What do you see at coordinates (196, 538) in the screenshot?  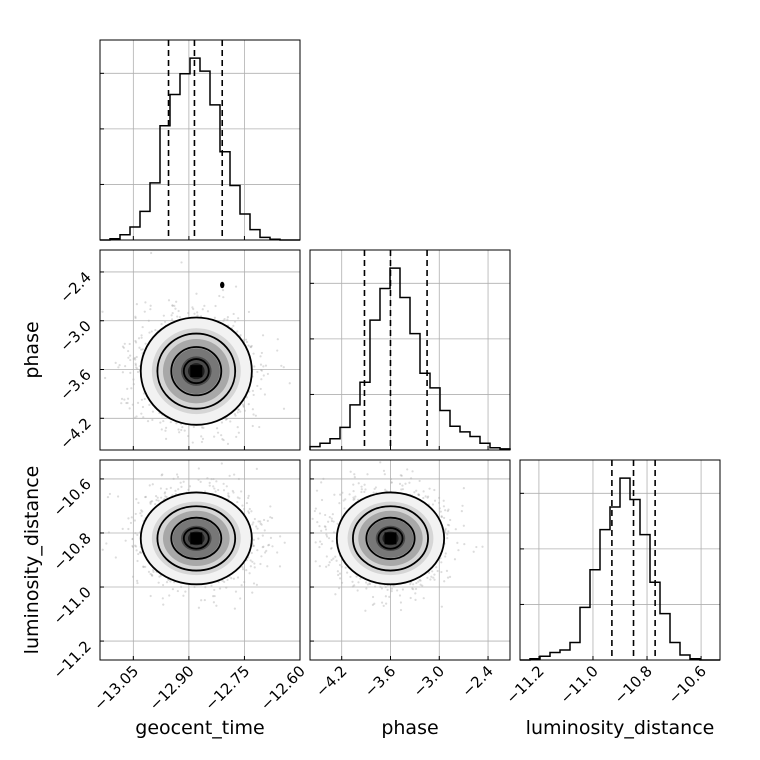 I see `contour-line` at bounding box center [196, 538].